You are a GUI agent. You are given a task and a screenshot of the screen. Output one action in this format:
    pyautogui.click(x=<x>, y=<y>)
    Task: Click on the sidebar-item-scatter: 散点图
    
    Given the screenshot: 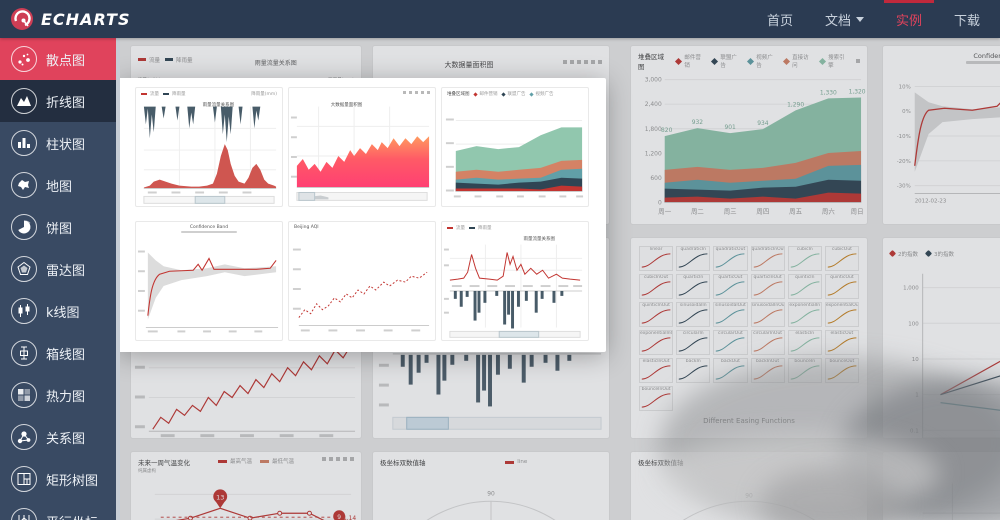 What is the action you would take?
    pyautogui.click(x=60, y=59)
    